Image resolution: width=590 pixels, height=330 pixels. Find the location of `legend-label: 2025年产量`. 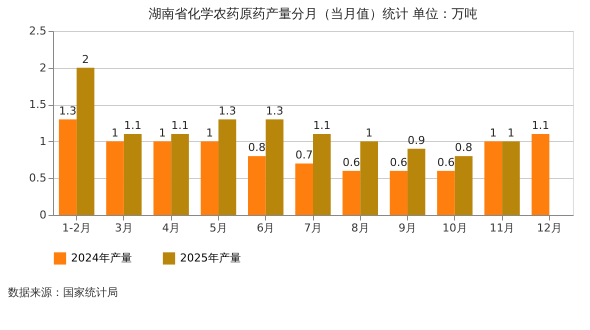

legend-label: 2025年产量 is located at coordinates (210, 257).